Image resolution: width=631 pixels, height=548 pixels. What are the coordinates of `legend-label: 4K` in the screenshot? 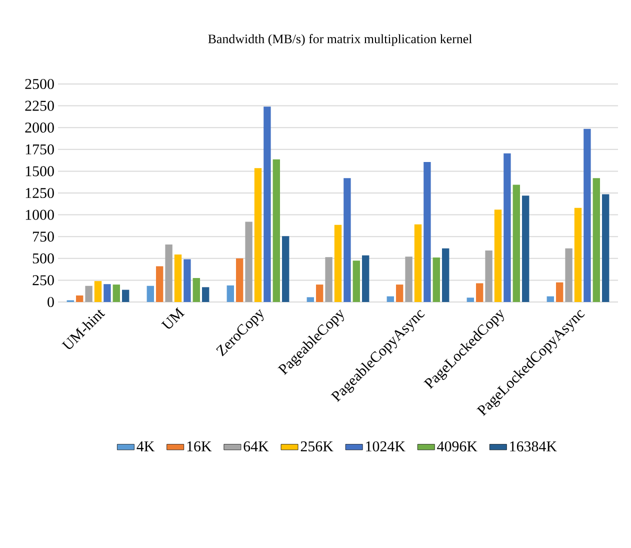 It's located at (145, 446).